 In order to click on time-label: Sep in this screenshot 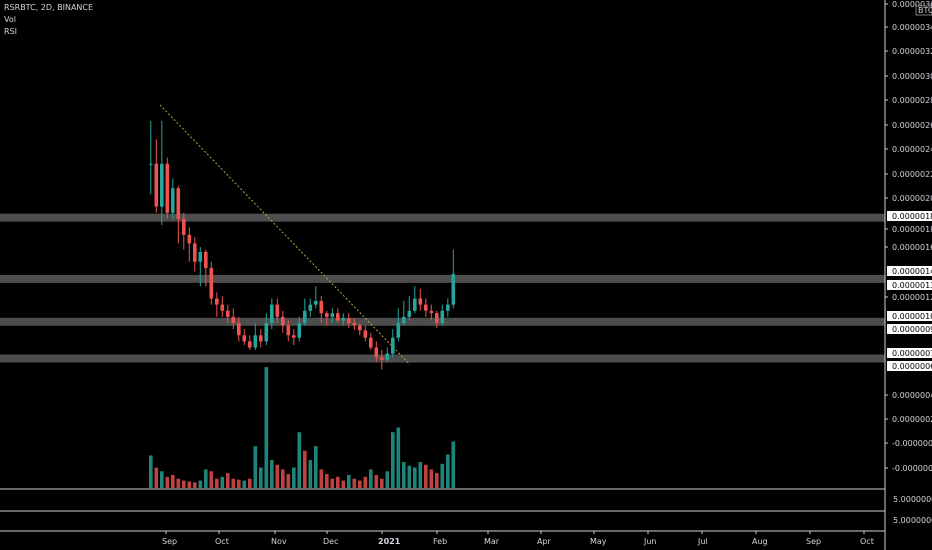, I will do `click(813, 541)`.